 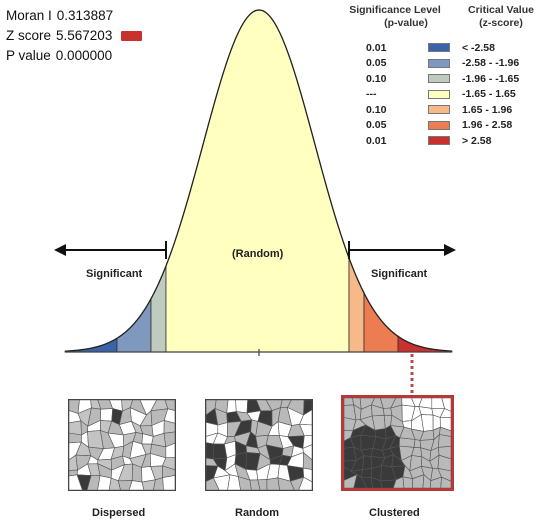 I want to click on legend-p-value: 0.10, so click(x=376, y=109).